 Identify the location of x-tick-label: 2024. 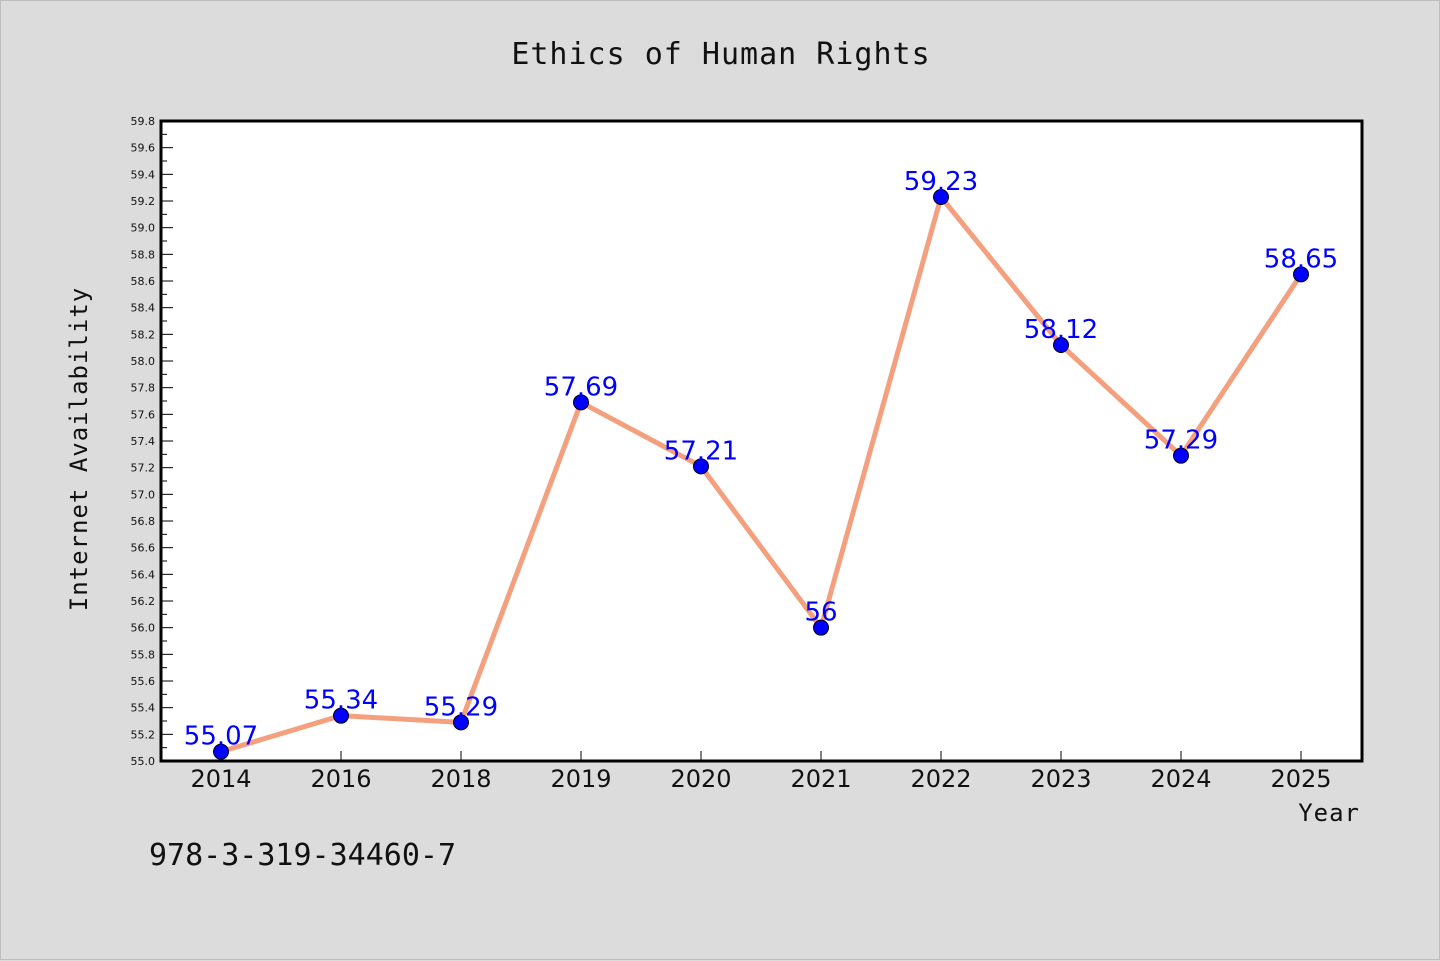
(1180, 779).